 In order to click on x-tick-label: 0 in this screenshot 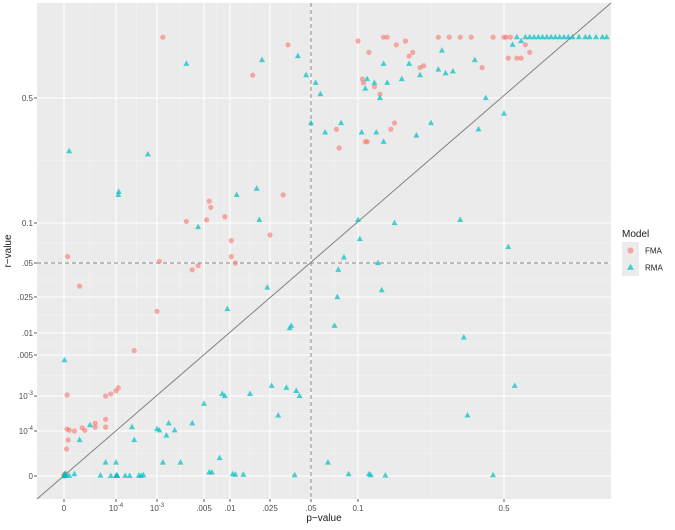, I will do `click(64, 508)`.